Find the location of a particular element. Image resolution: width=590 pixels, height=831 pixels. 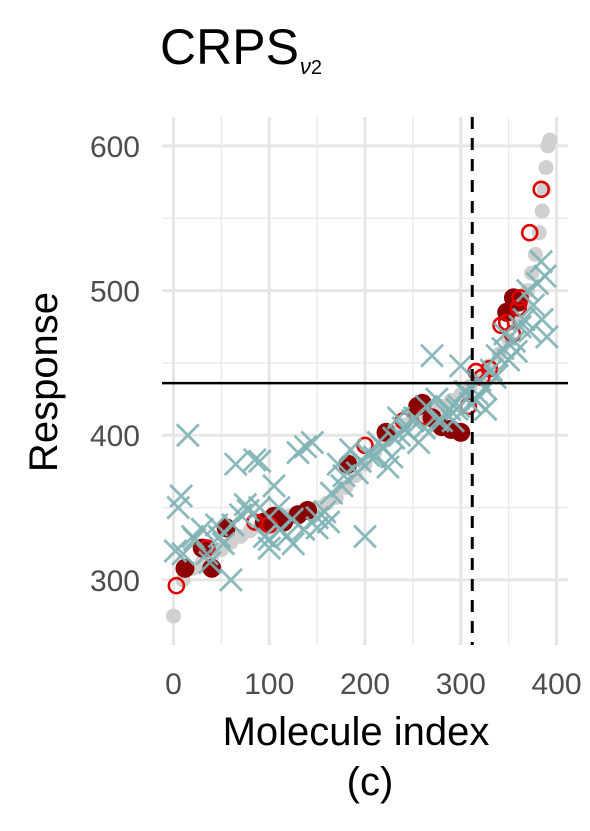

y-tick-label: 400 is located at coordinates (115, 436).